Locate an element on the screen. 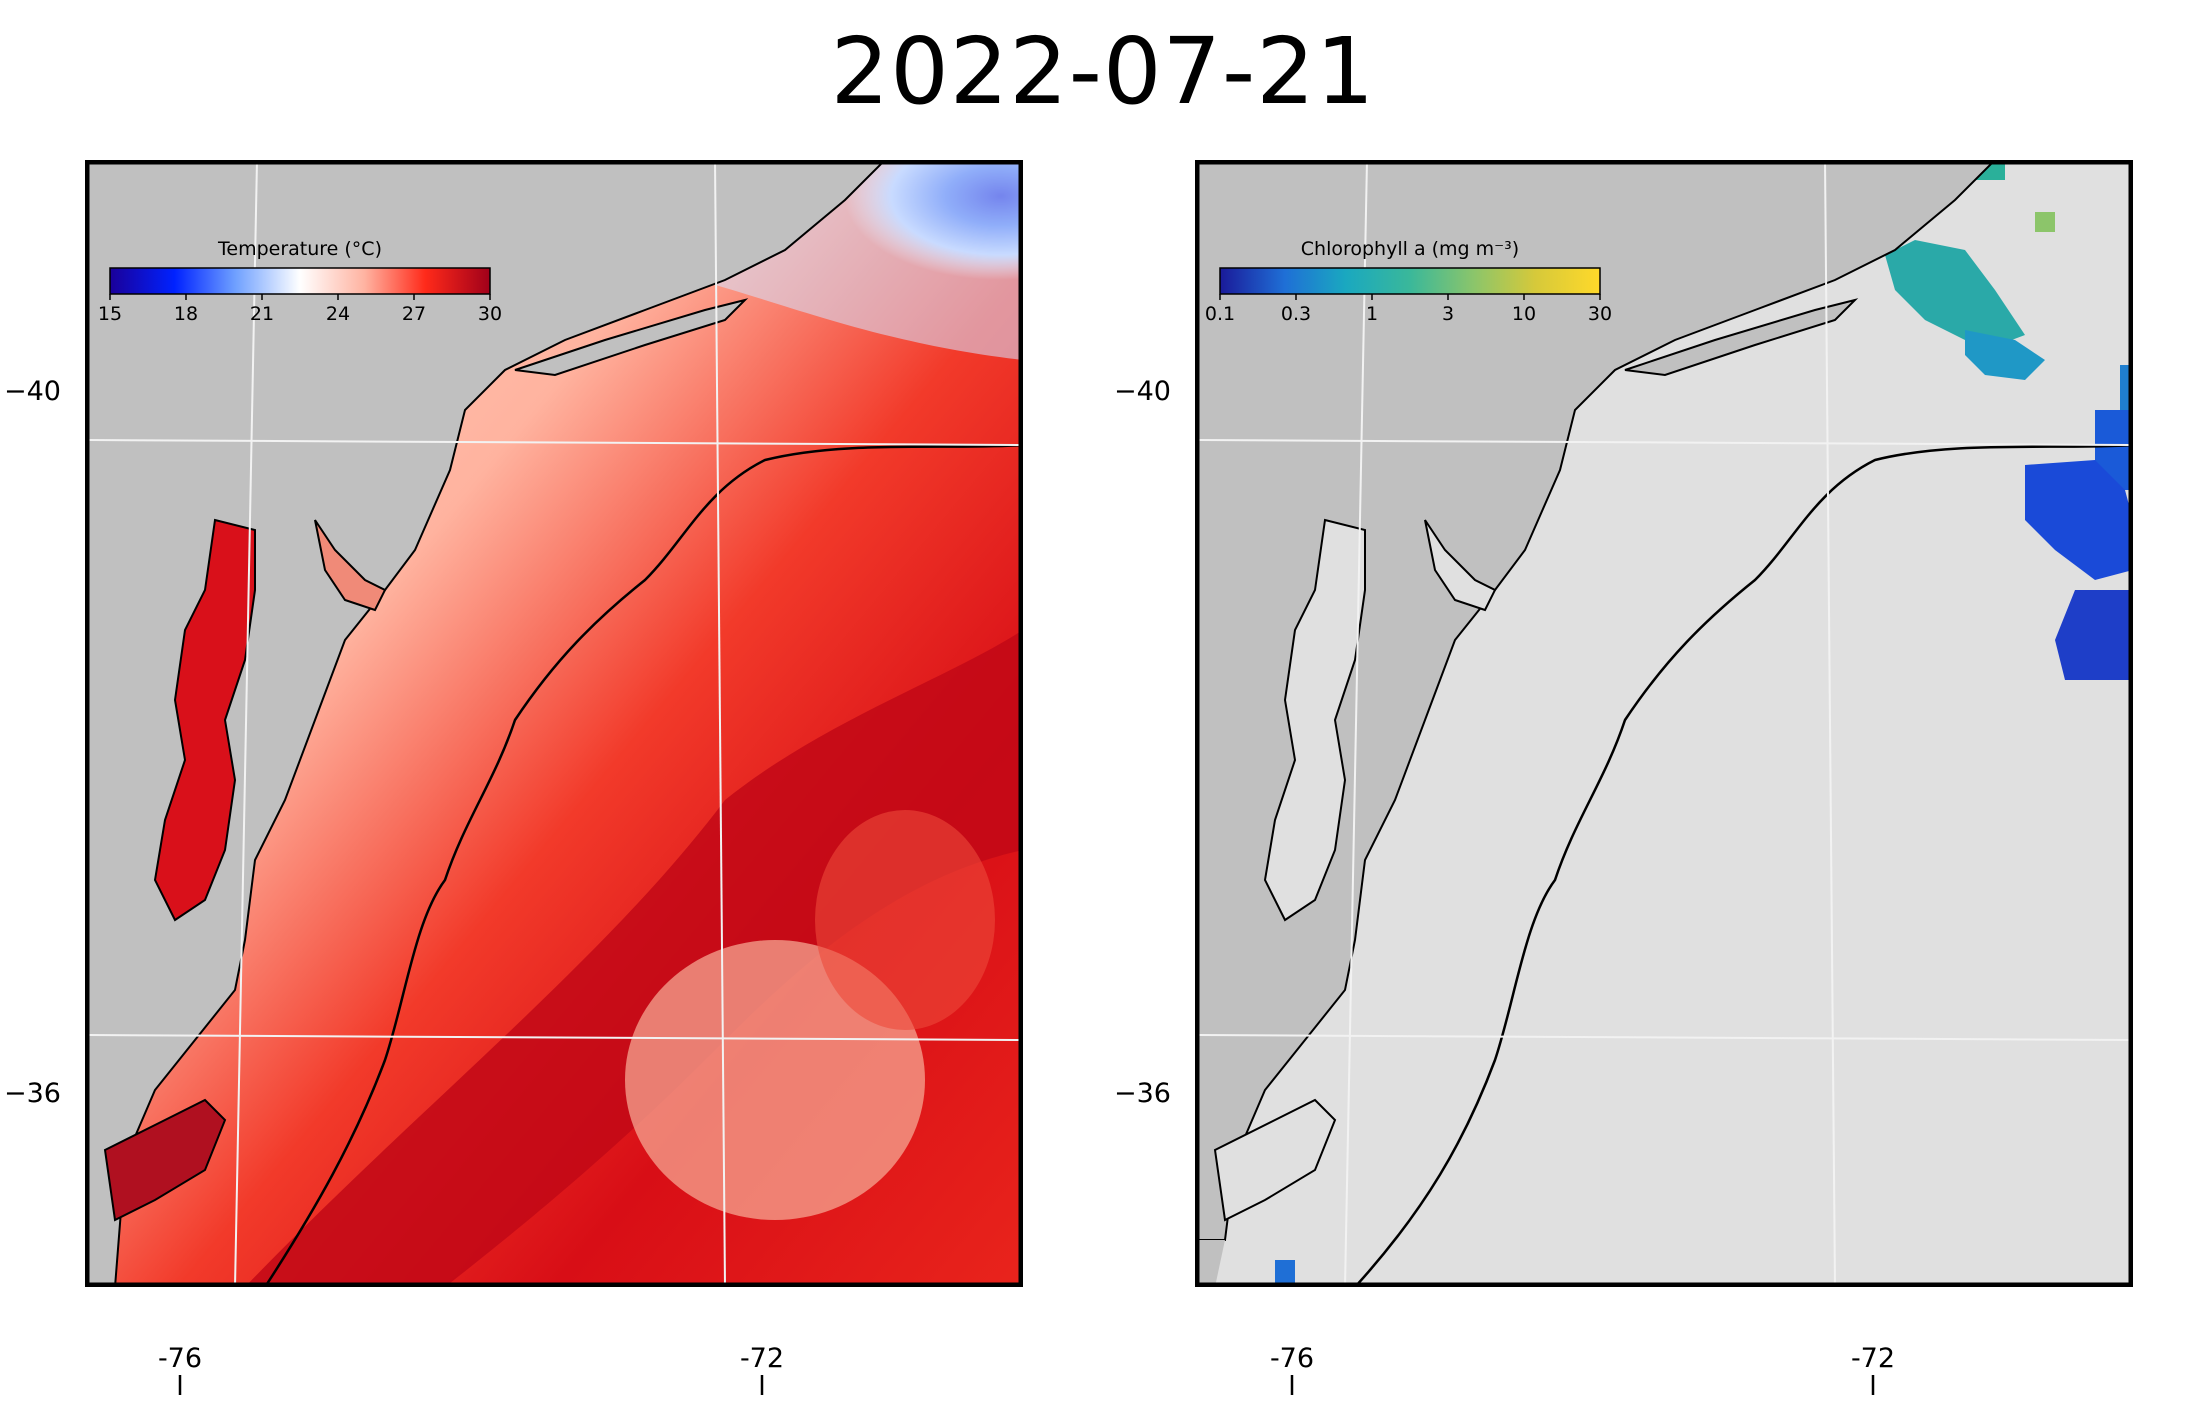 The image size is (2206, 1425). chl-patch-north is located at coordinates (1955, 295).